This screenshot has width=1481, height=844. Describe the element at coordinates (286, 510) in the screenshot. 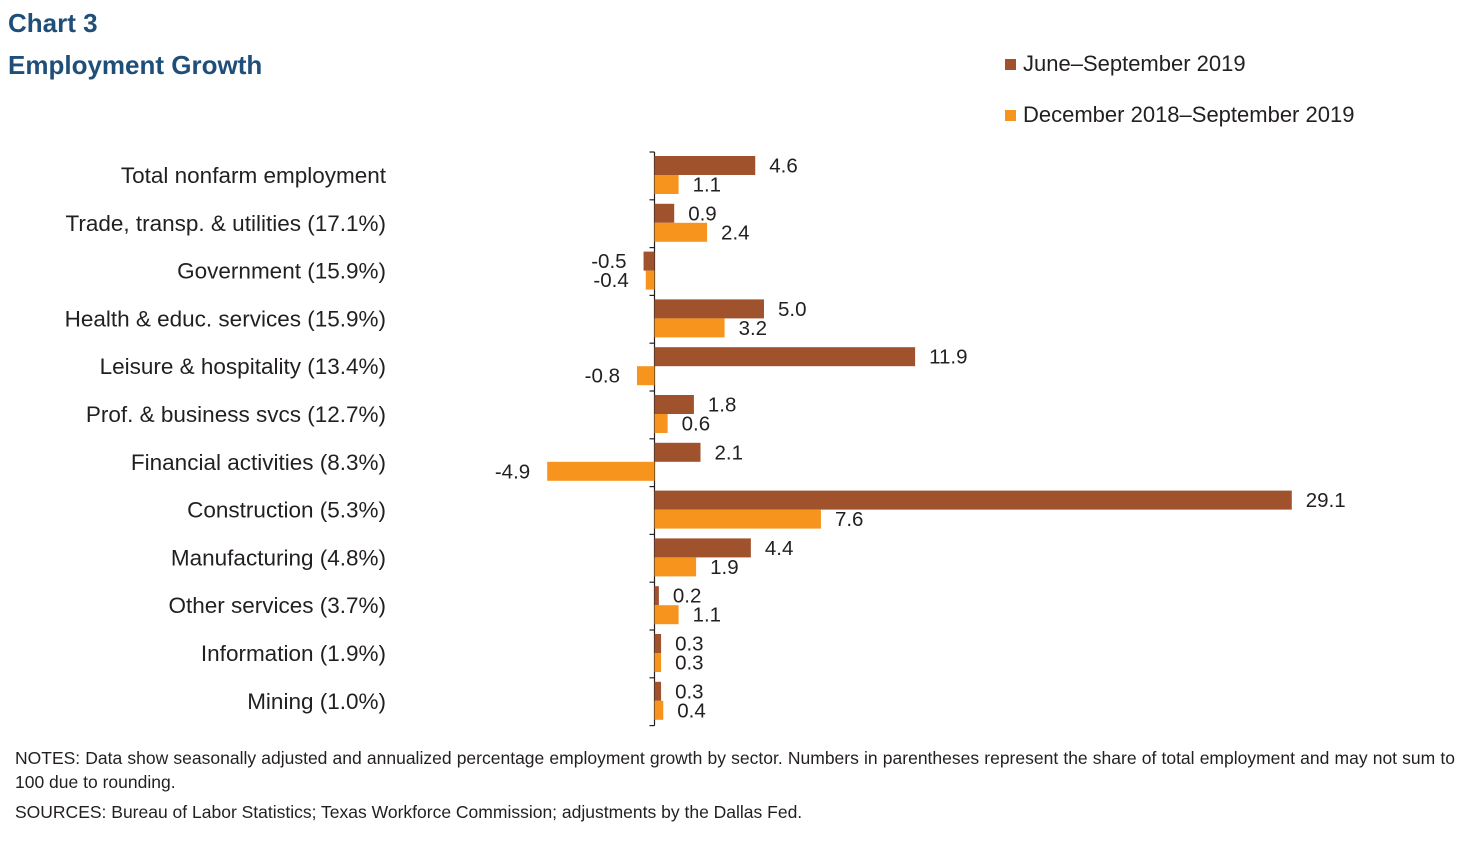

I see `category-label: Construction (5.3%)` at that location.